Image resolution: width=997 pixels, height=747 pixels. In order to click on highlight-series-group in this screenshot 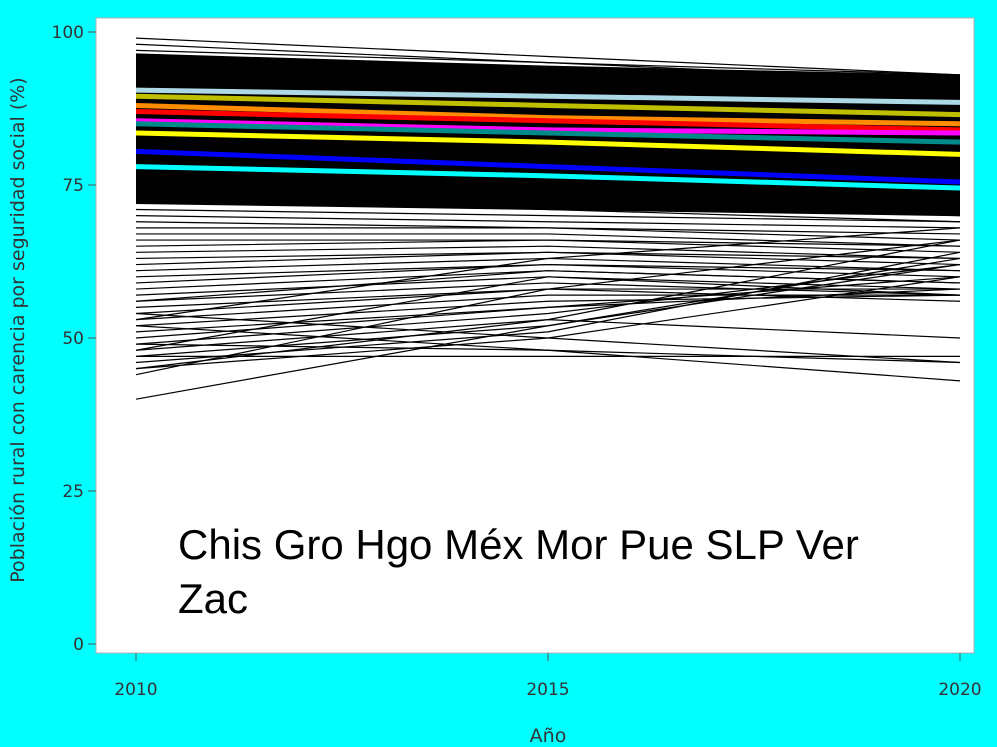, I will do `click(548, 139)`.